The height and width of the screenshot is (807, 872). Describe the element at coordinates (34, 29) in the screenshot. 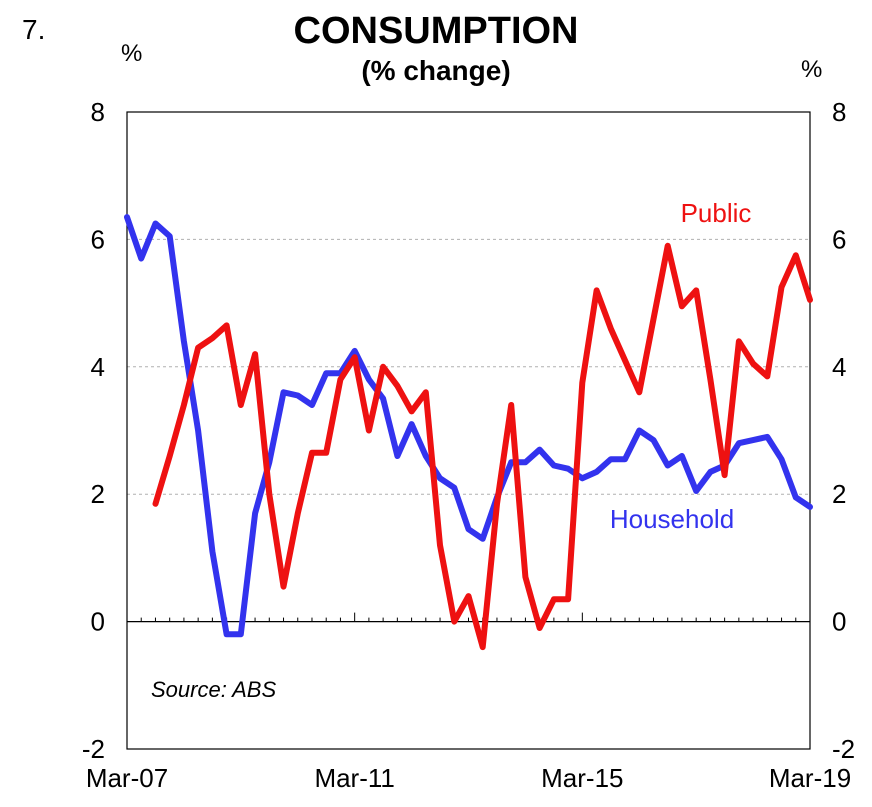

I see `figure-number: 7.` at that location.